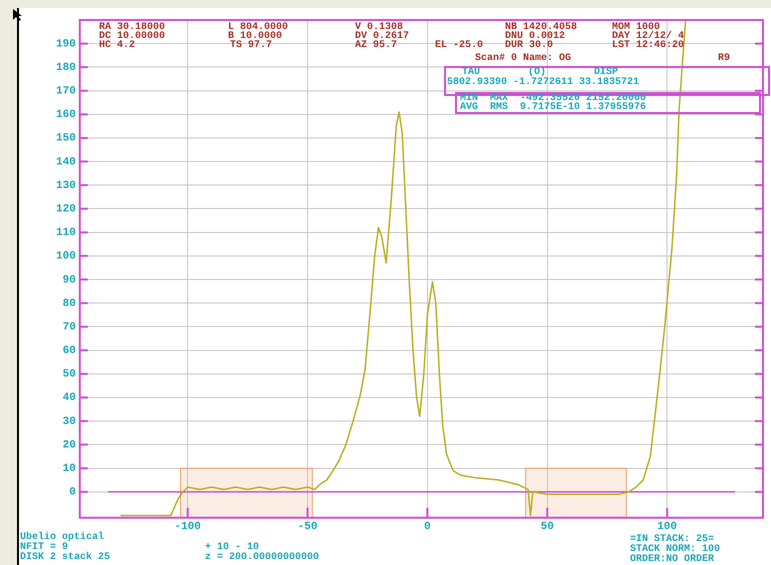 The height and width of the screenshot is (565, 771). Describe the element at coordinates (459, 45) in the screenshot. I see `annotation: EL -25.0` at that location.